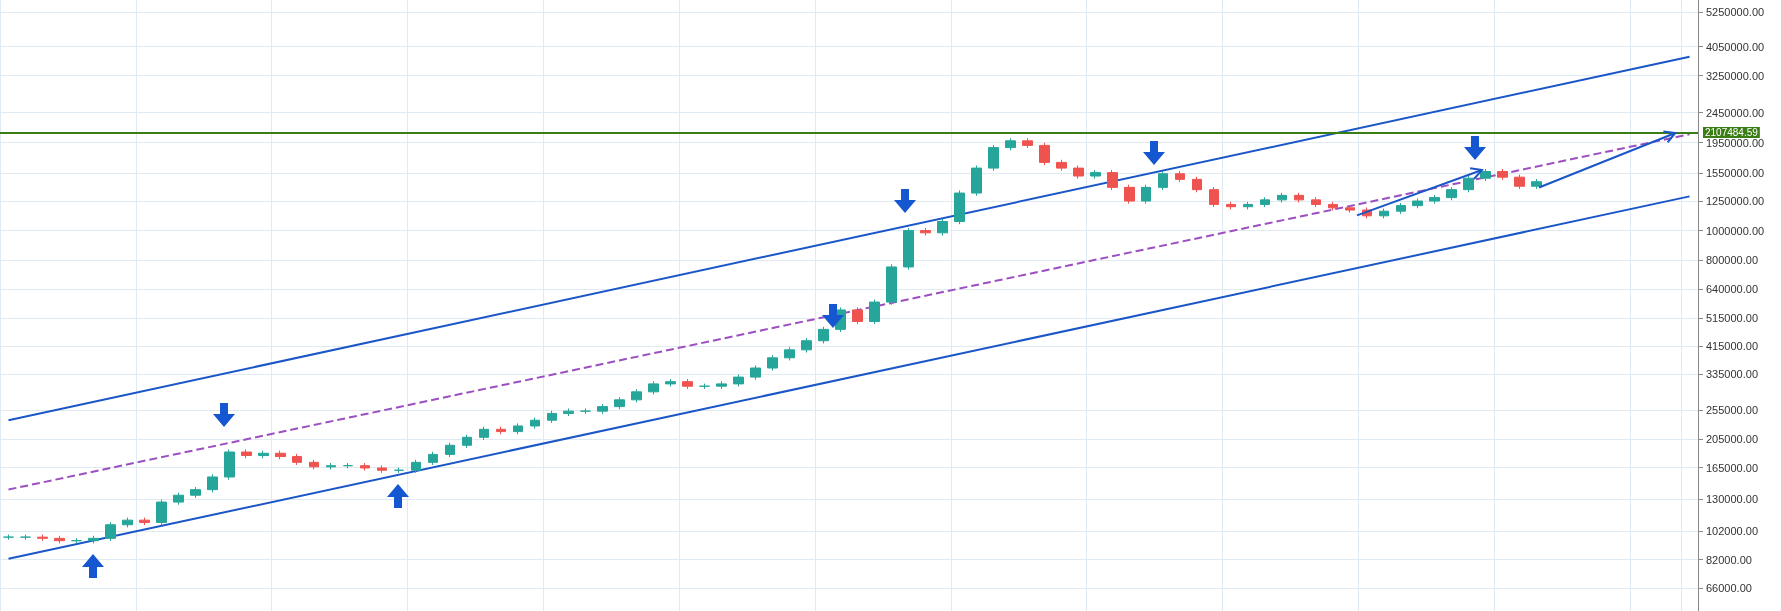 Image resolution: width=1781 pixels, height=611 pixels. What do you see at coordinates (1735, 142) in the screenshot?
I see `y-tick-label: 1950000.00` at bounding box center [1735, 142].